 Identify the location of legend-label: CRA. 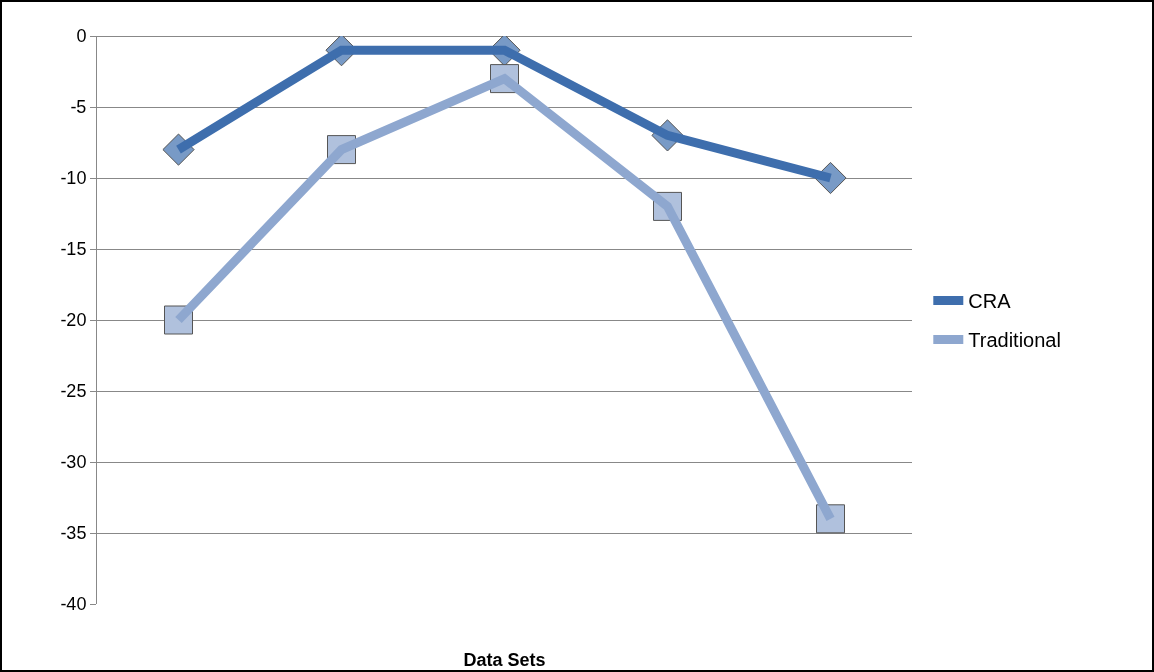
(990, 301).